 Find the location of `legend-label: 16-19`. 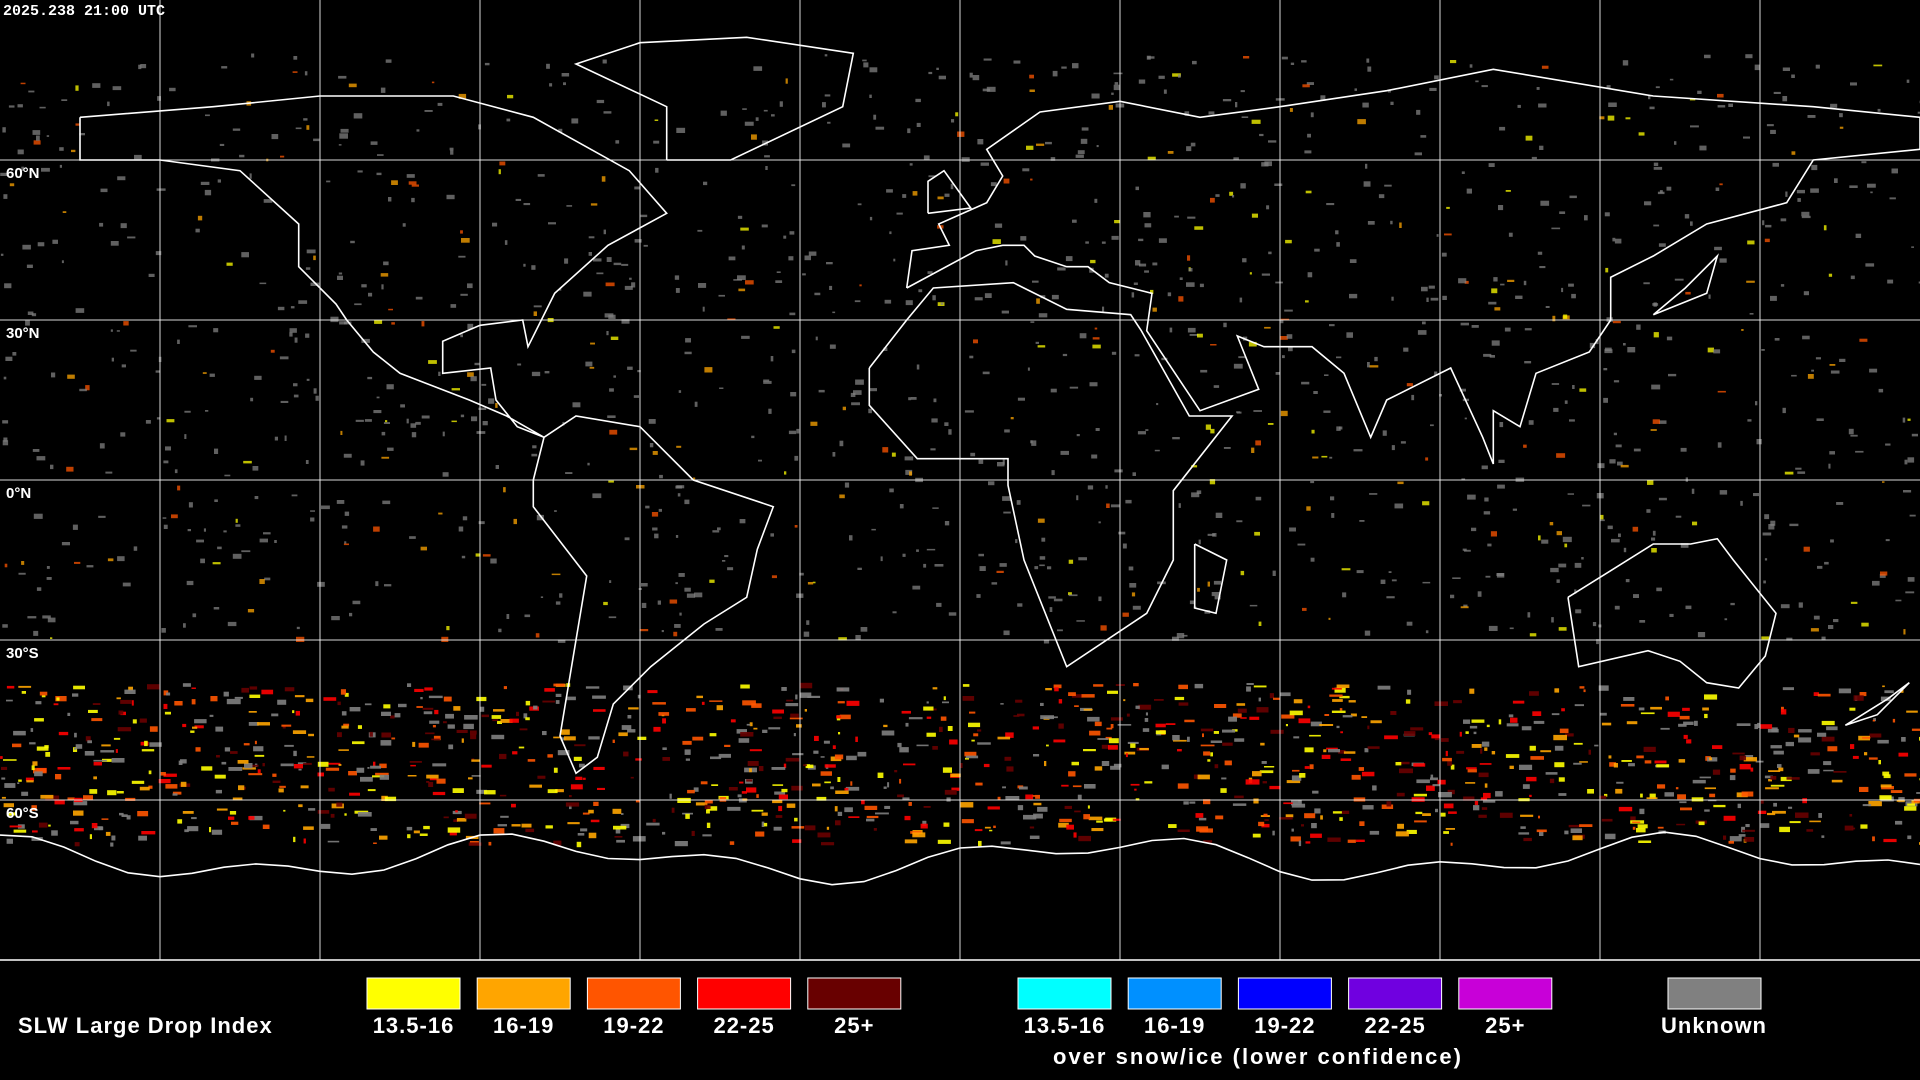

legend-label: 16-19 is located at coordinates (1174, 1025).